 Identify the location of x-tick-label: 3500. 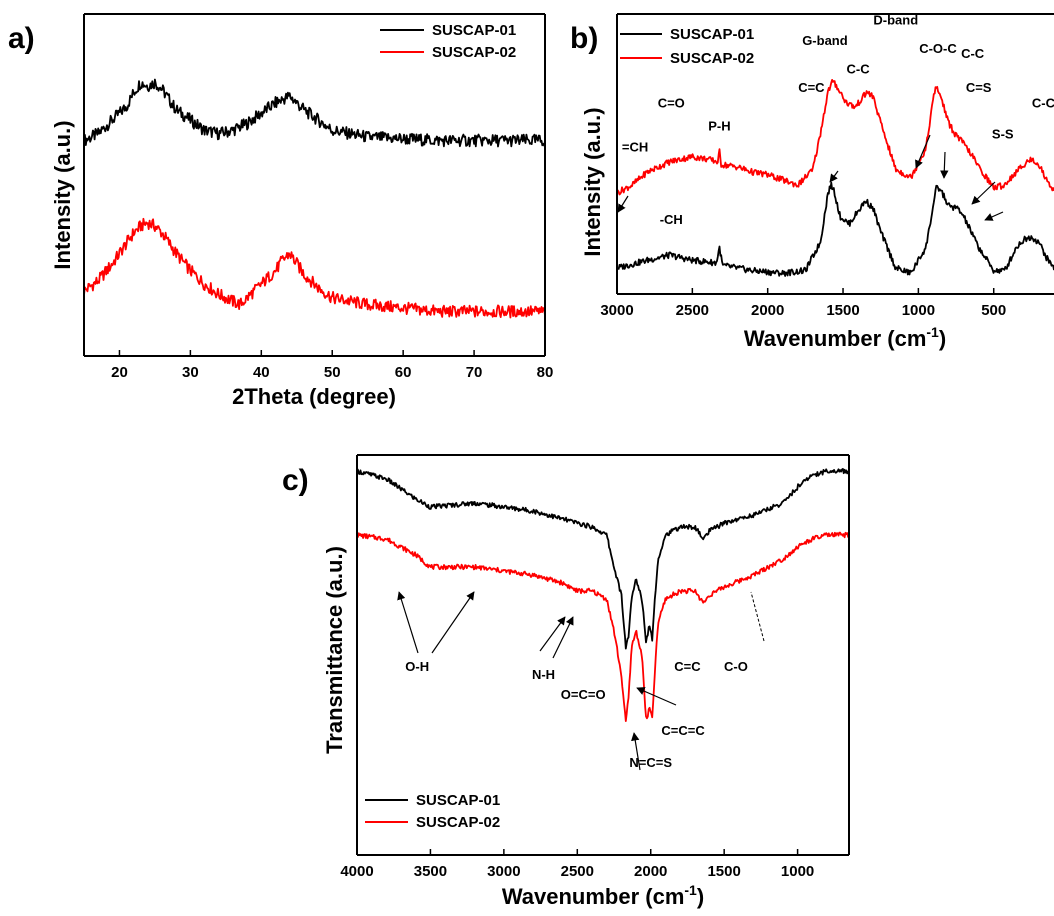
(430, 871).